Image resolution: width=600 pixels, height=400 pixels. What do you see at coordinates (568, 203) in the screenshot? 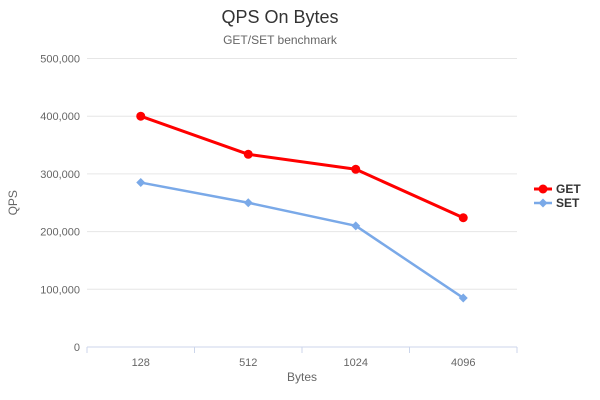
I see `legend-label-set: SET` at bounding box center [568, 203].